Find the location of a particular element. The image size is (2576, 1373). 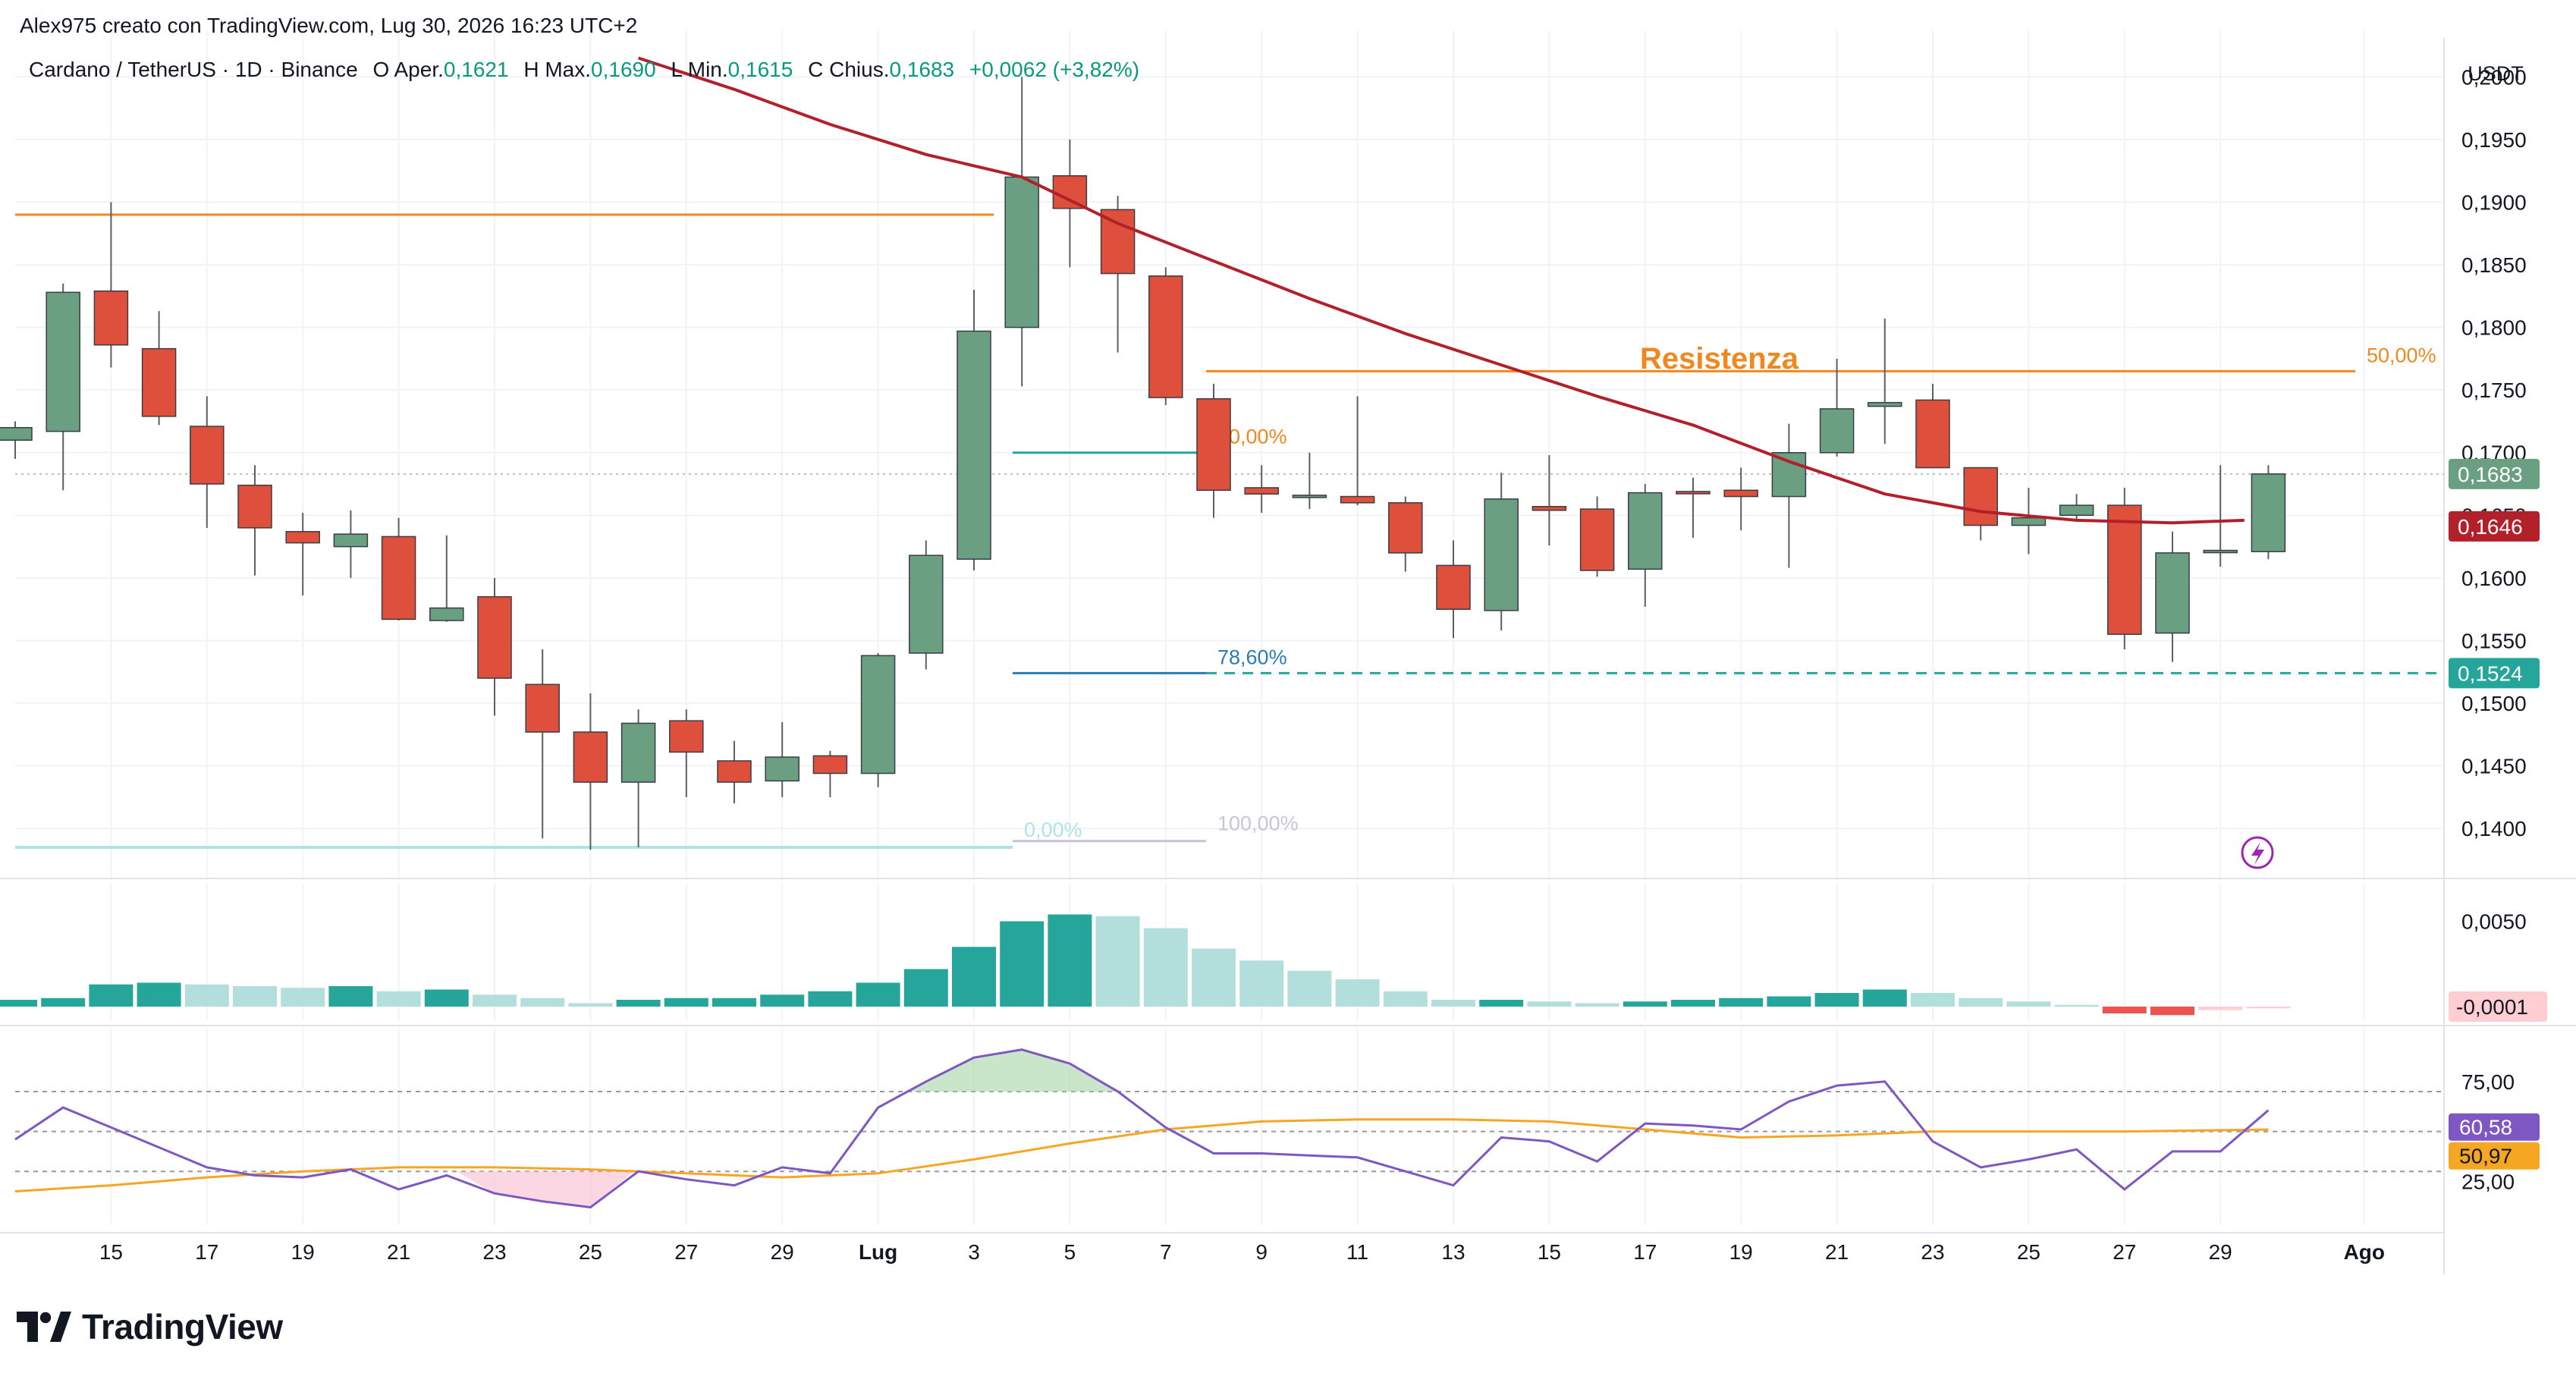

time-tick-label: 19 is located at coordinates (303, 1252).